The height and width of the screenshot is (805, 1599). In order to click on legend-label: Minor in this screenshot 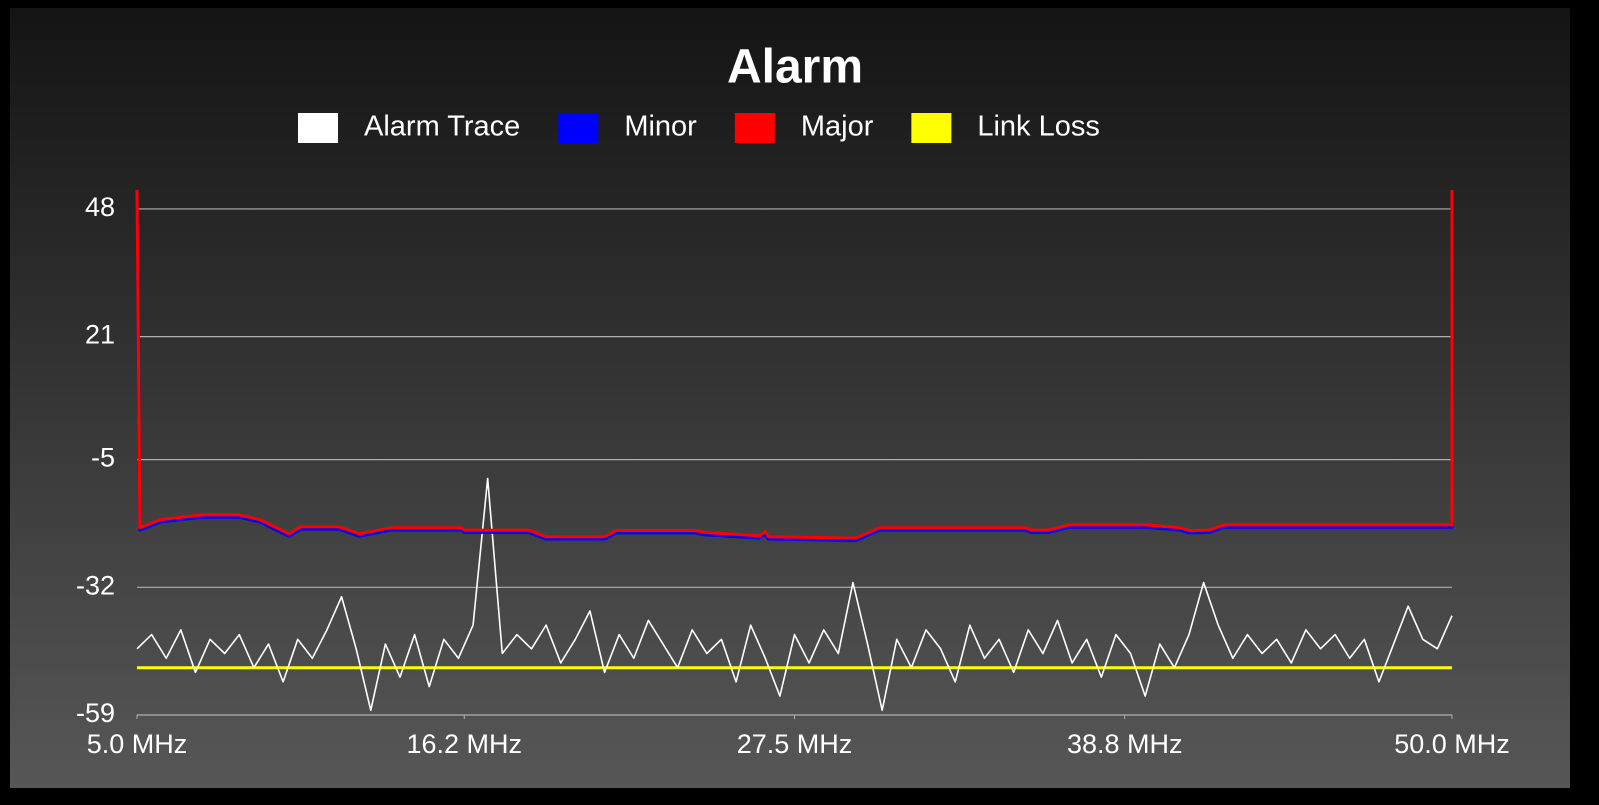, I will do `click(660, 127)`.